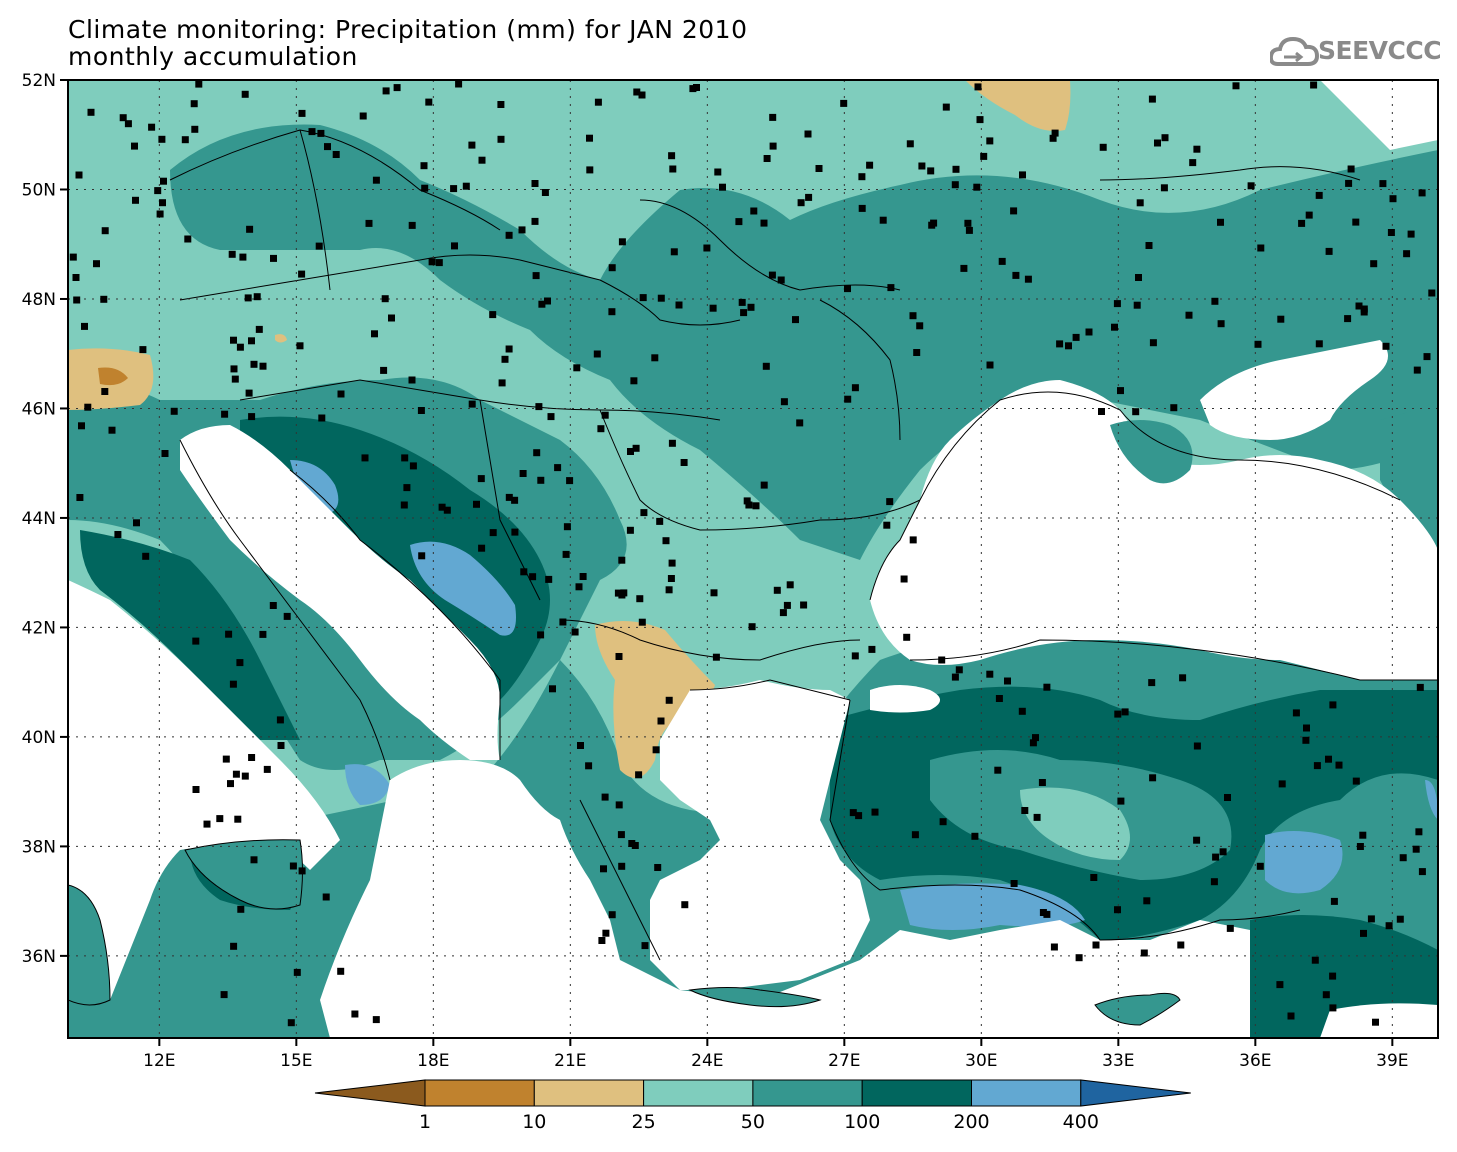  Describe the element at coordinates (1380, 50) in the screenshot. I see `logo-text: SEEVCCC` at that location.